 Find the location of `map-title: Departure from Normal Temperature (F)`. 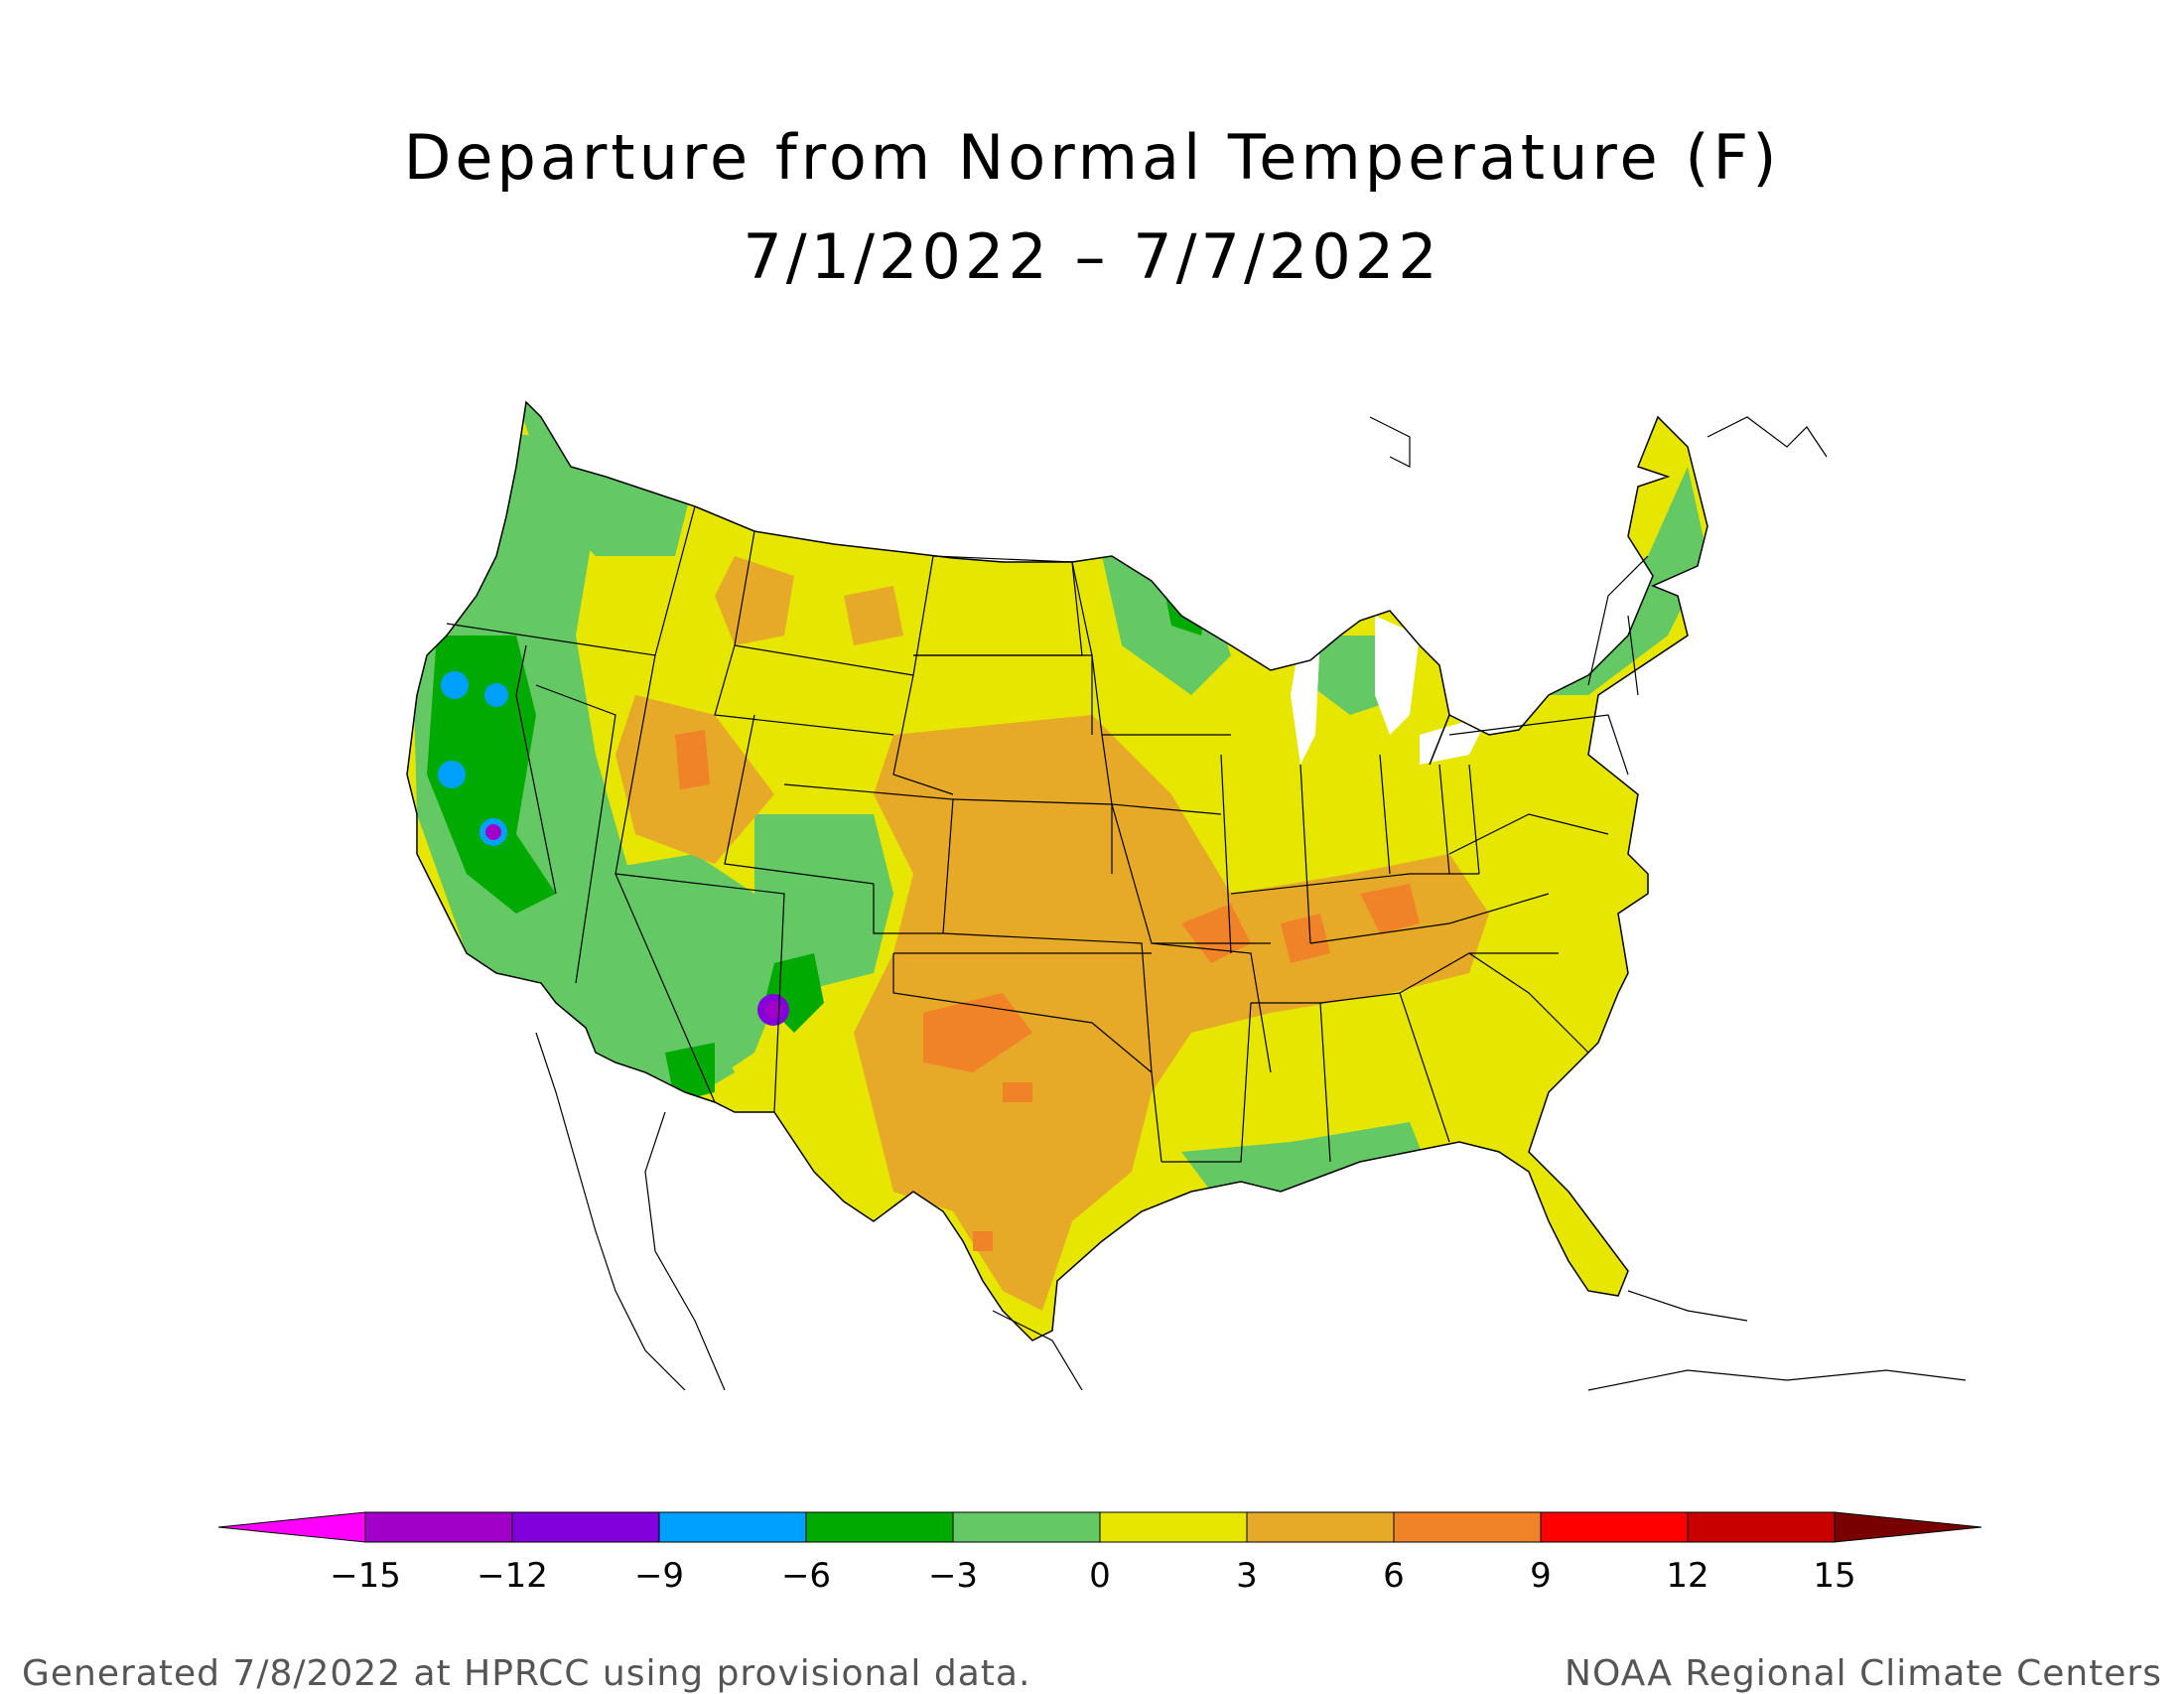

map-title: Departure from Normal Temperature (F) is located at coordinates (1092, 158).